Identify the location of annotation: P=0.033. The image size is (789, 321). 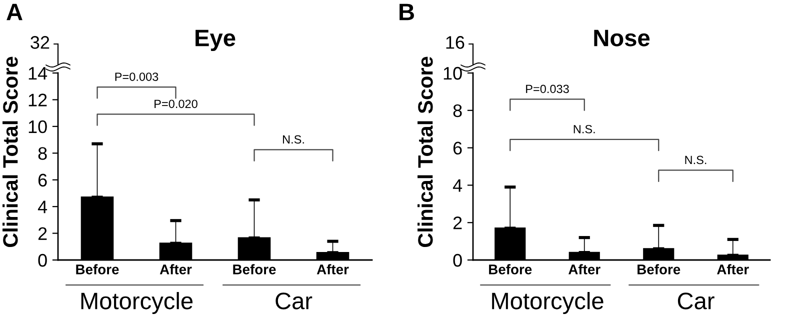
(547, 89).